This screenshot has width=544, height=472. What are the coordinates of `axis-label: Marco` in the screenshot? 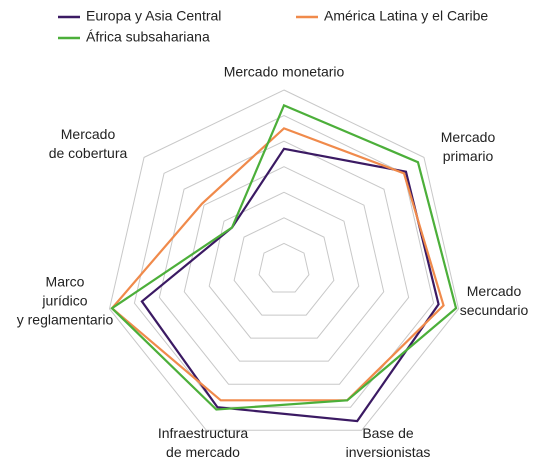 It's located at (65, 282).